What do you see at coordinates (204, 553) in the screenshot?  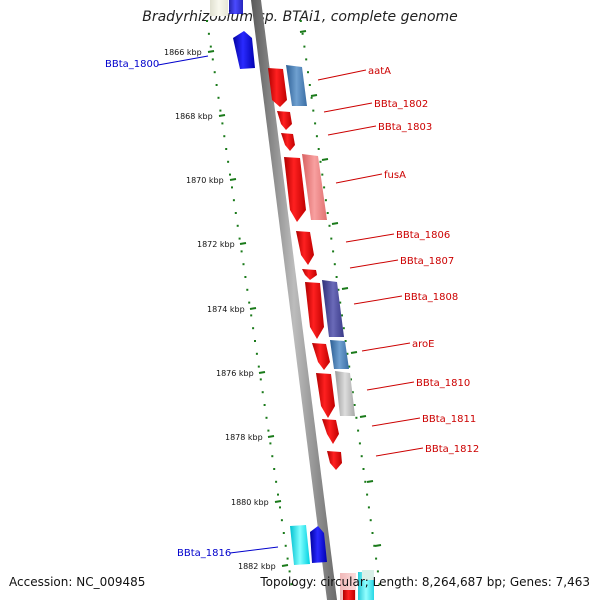 I see `label-bbta-1816: BBta_1816` at bounding box center [204, 553].